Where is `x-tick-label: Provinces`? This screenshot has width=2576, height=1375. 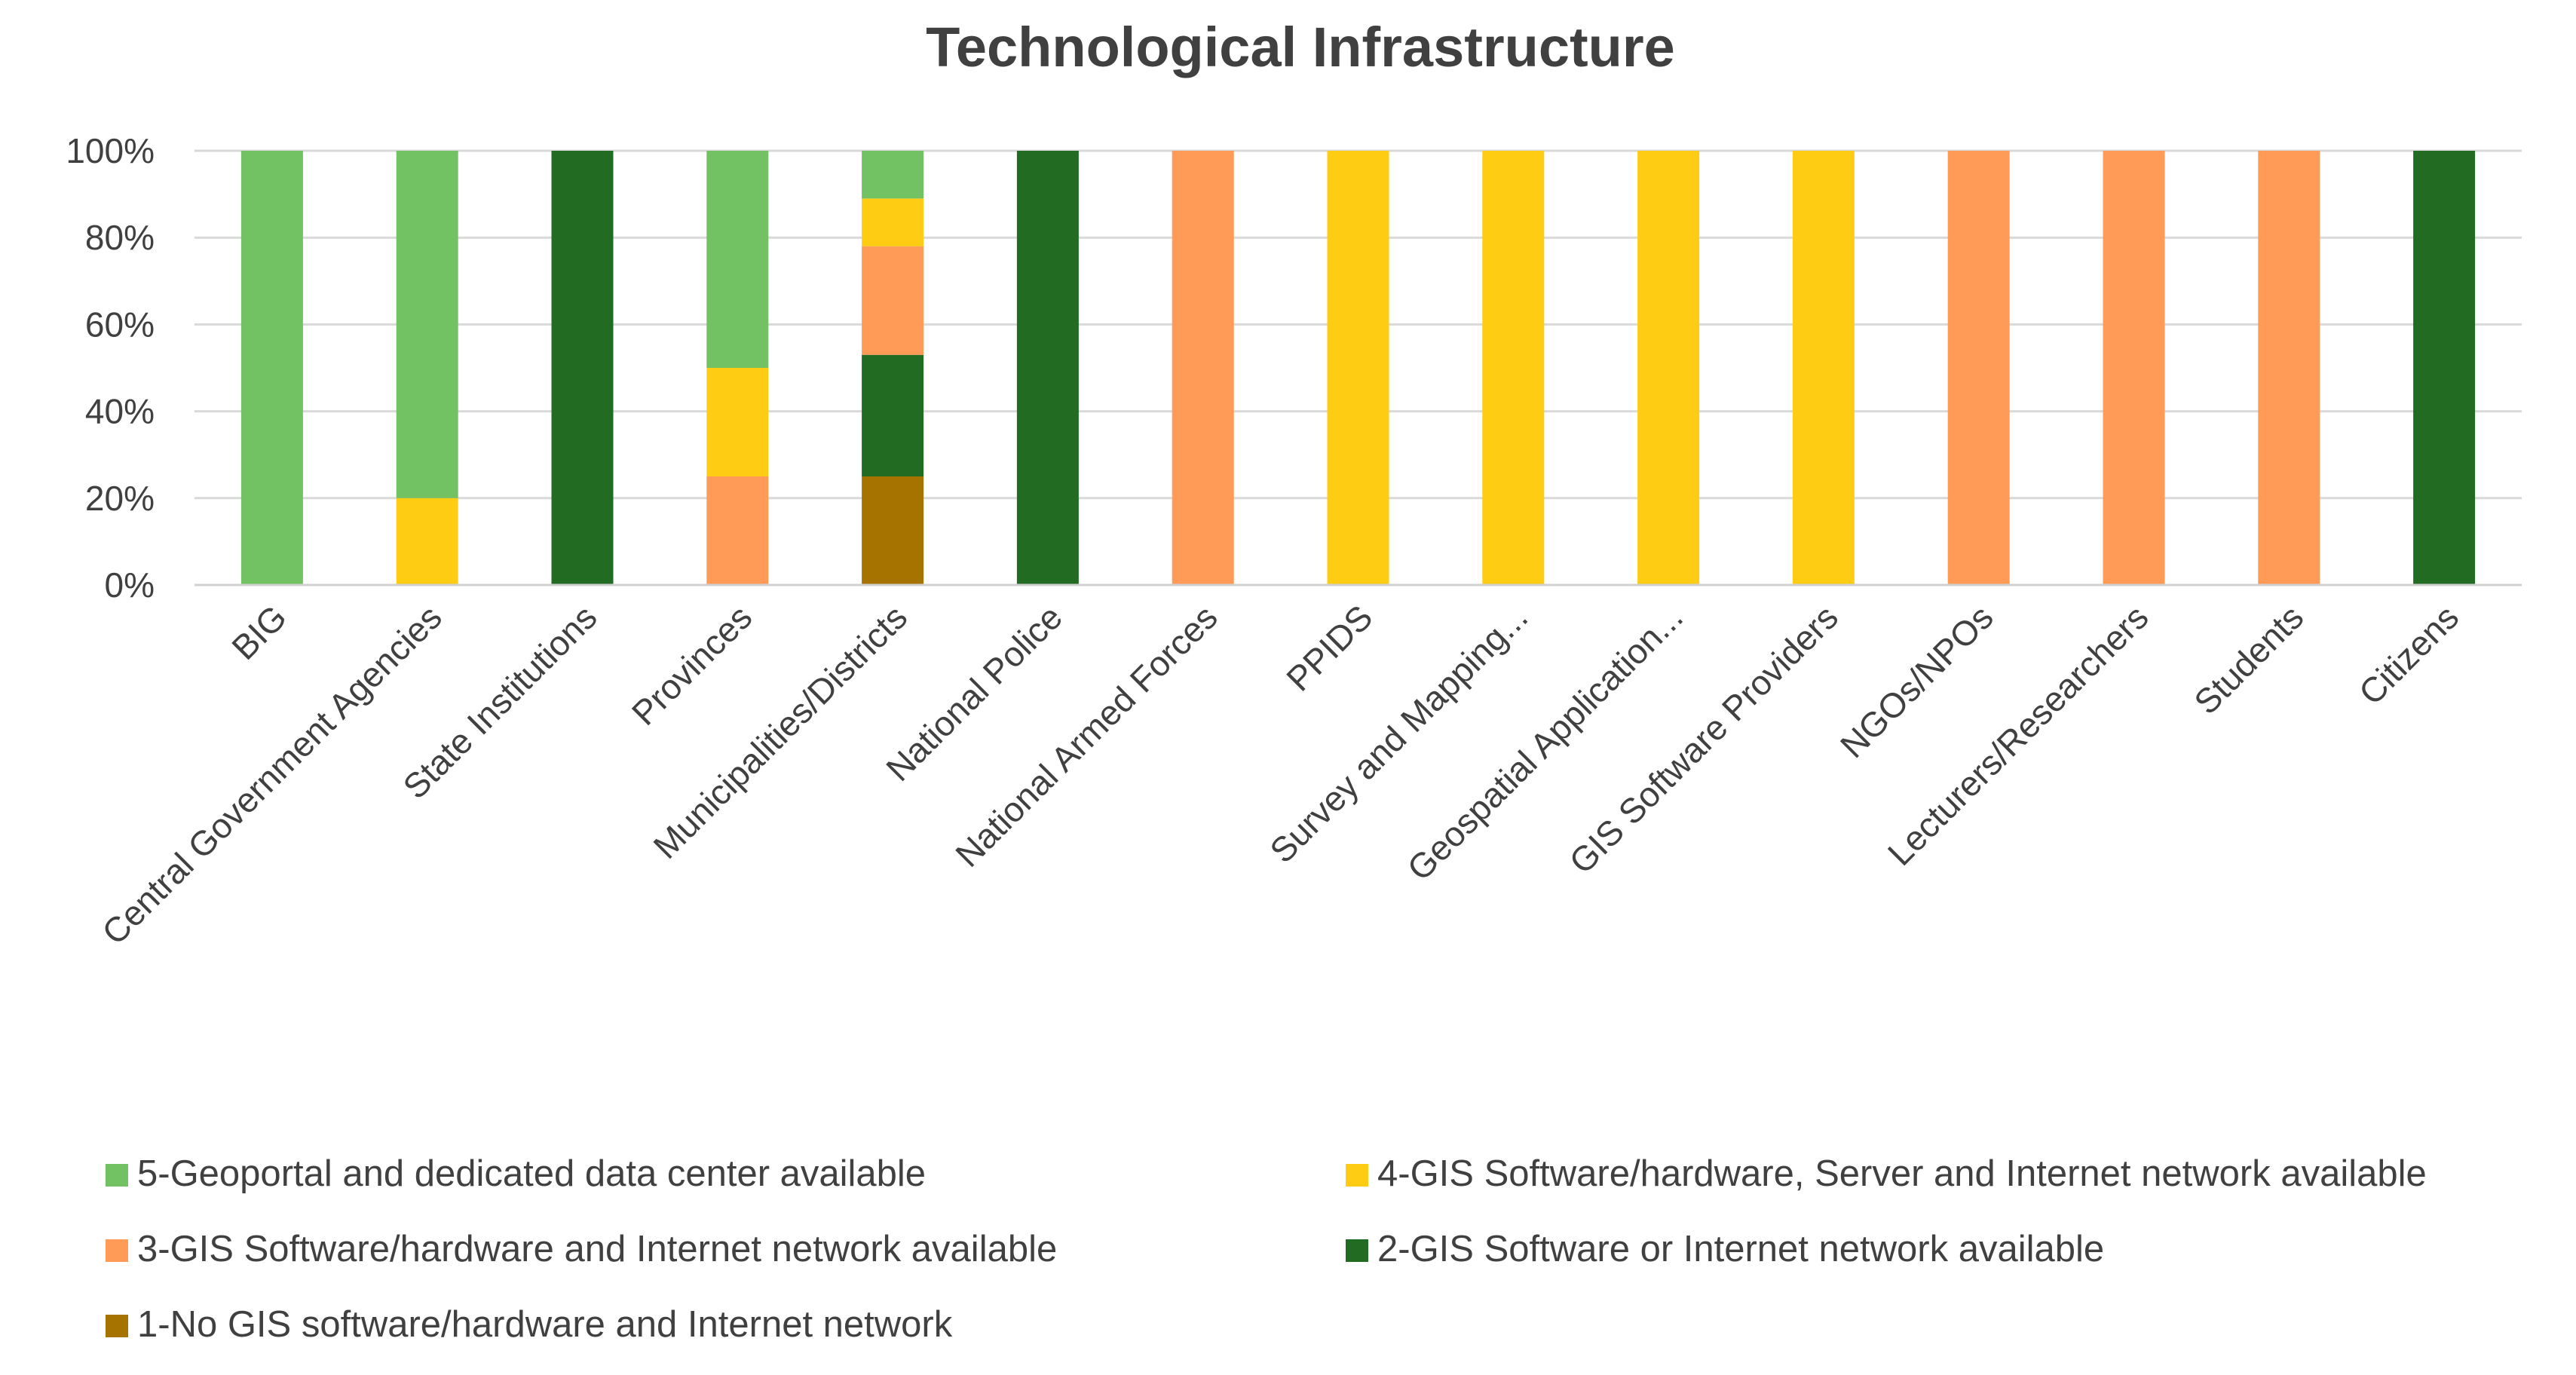
x-tick-label: Provinces is located at coordinates (692, 665).